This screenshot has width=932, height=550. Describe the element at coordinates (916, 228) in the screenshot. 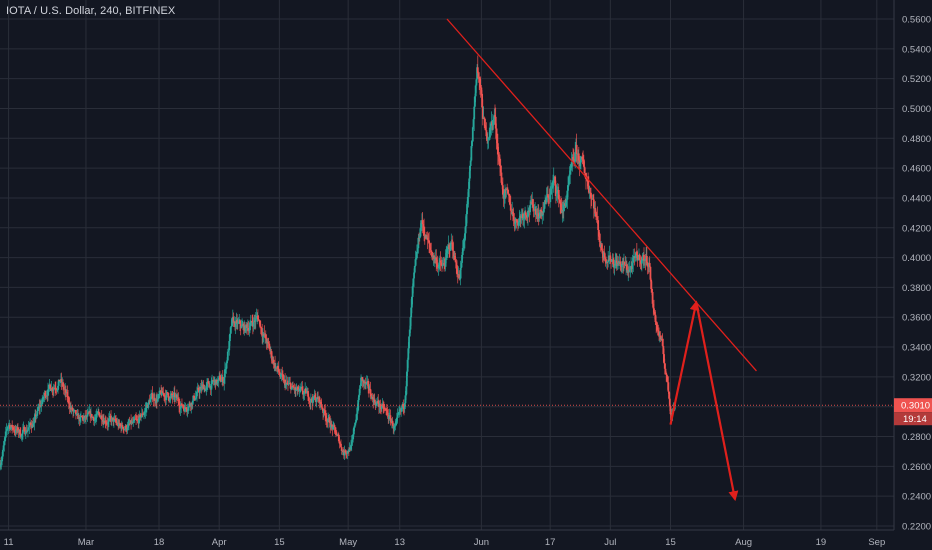

I see `y-tick-label: 0.4200` at that location.